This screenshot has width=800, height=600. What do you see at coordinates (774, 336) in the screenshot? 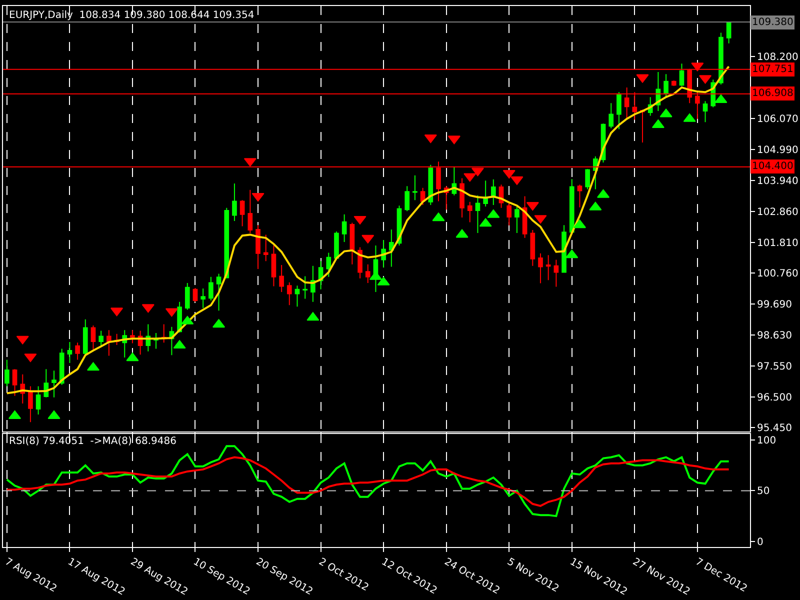
I see `y-tick-label: 98.630` at bounding box center [774, 336].